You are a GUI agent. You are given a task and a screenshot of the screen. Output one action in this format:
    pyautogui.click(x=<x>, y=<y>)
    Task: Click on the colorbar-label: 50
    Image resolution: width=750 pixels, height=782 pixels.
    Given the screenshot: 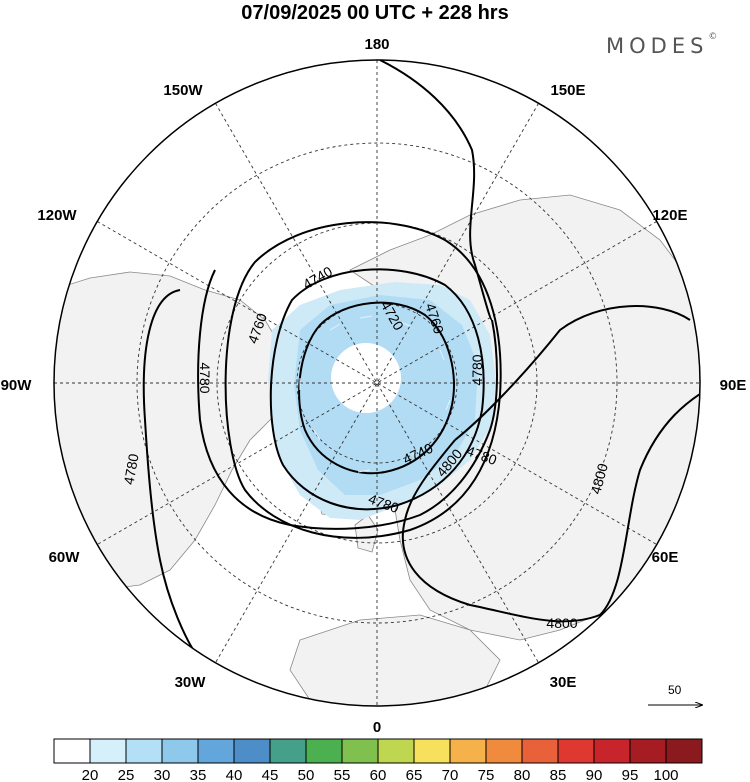 What is the action you would take?
    pyautogui.click(x=306, y=774)
    